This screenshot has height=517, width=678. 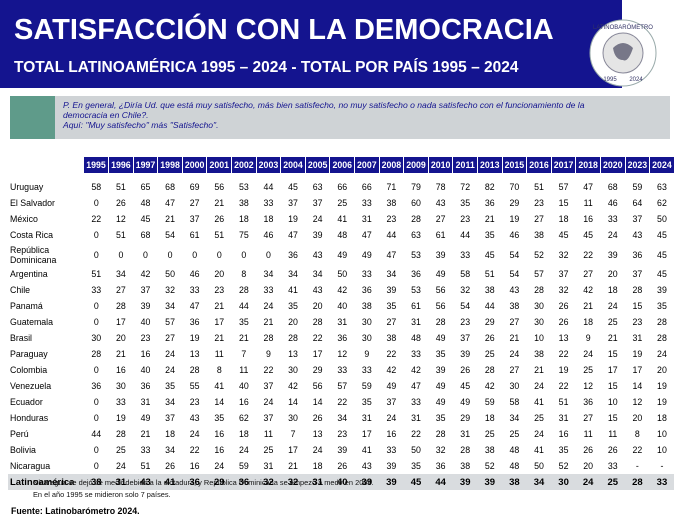 I want to click on year-header: 2005, so click(x=318, y=165).